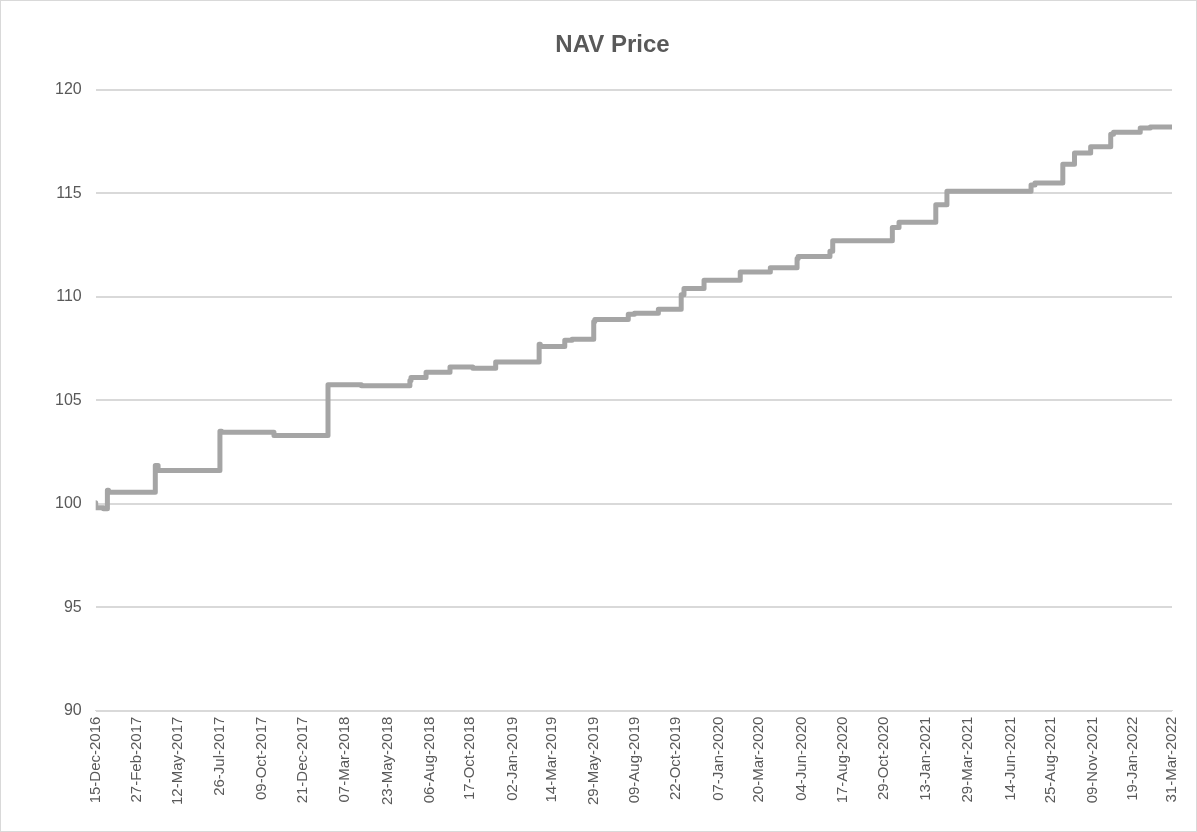 Image resolution: width=1197 pixels, height=832 pixels. What do you see at coordinates (1092, 760) in the screenshot?
I see `x-tick-label: 09-Nov-2021` at bounding box center [1092, 760].